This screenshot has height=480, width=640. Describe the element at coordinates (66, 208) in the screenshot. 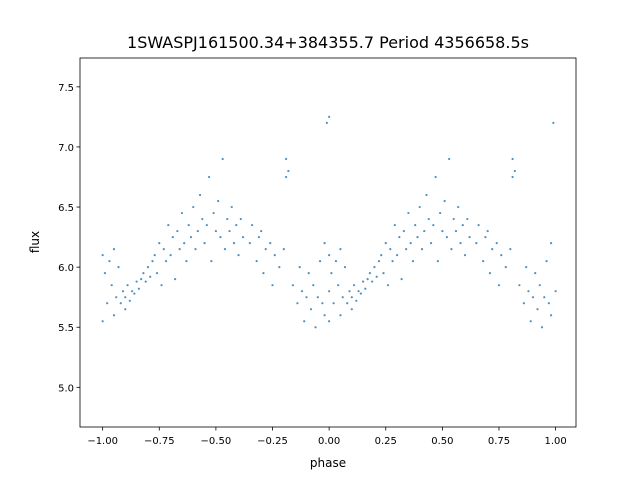

I see `y-tick-label: 6.5` at that location.